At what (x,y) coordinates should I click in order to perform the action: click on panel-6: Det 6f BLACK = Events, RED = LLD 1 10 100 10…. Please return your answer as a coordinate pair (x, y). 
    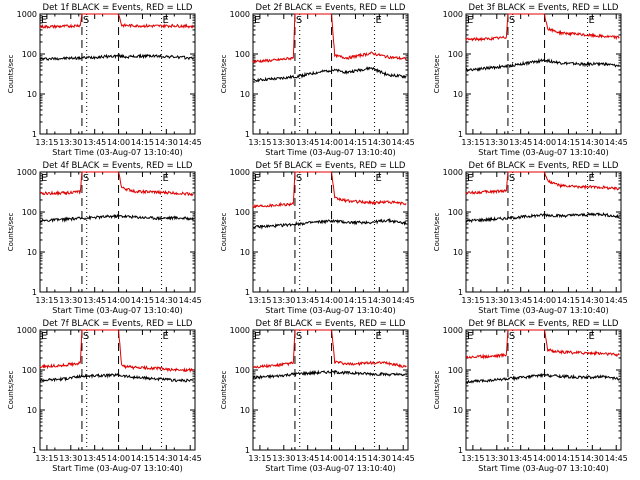
    Looking at the image, I should click on (530, 238).